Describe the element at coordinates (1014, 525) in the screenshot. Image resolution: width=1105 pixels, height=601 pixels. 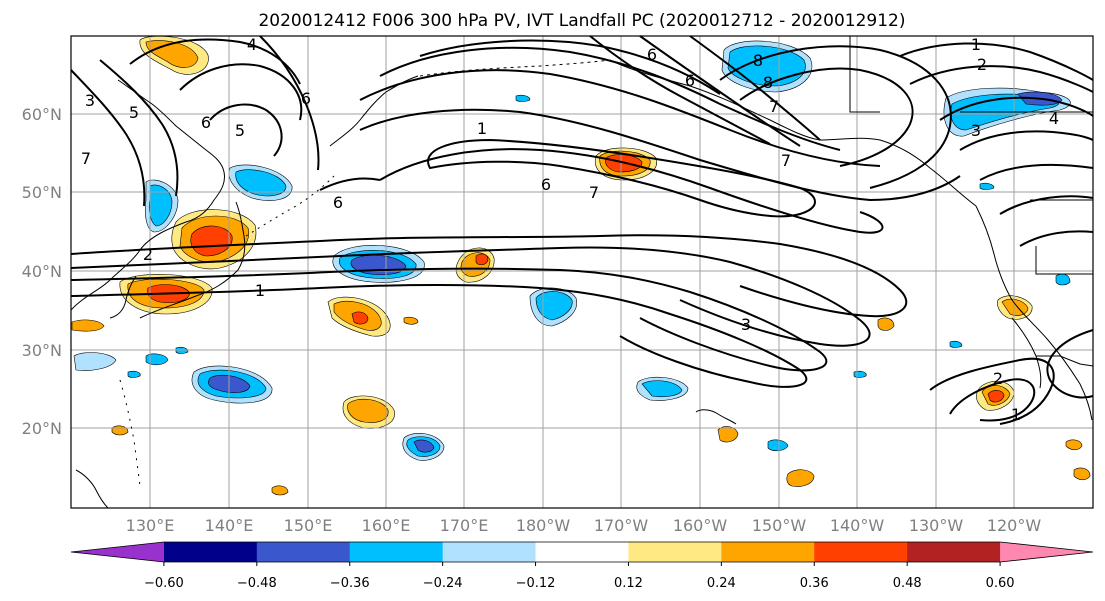
I see `longitude-label: 120°W` at that location.